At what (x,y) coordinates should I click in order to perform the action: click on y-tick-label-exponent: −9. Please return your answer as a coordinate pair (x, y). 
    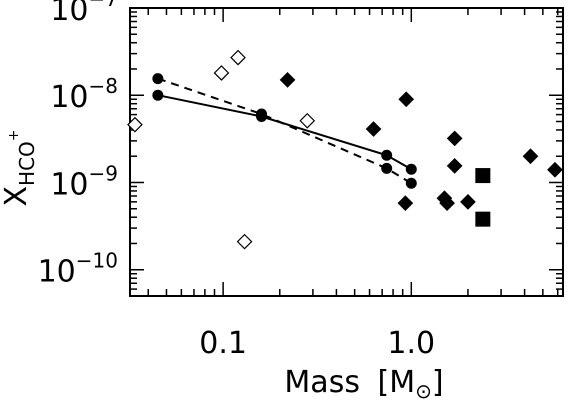
    Looking at the image, I should click on (103, 173).